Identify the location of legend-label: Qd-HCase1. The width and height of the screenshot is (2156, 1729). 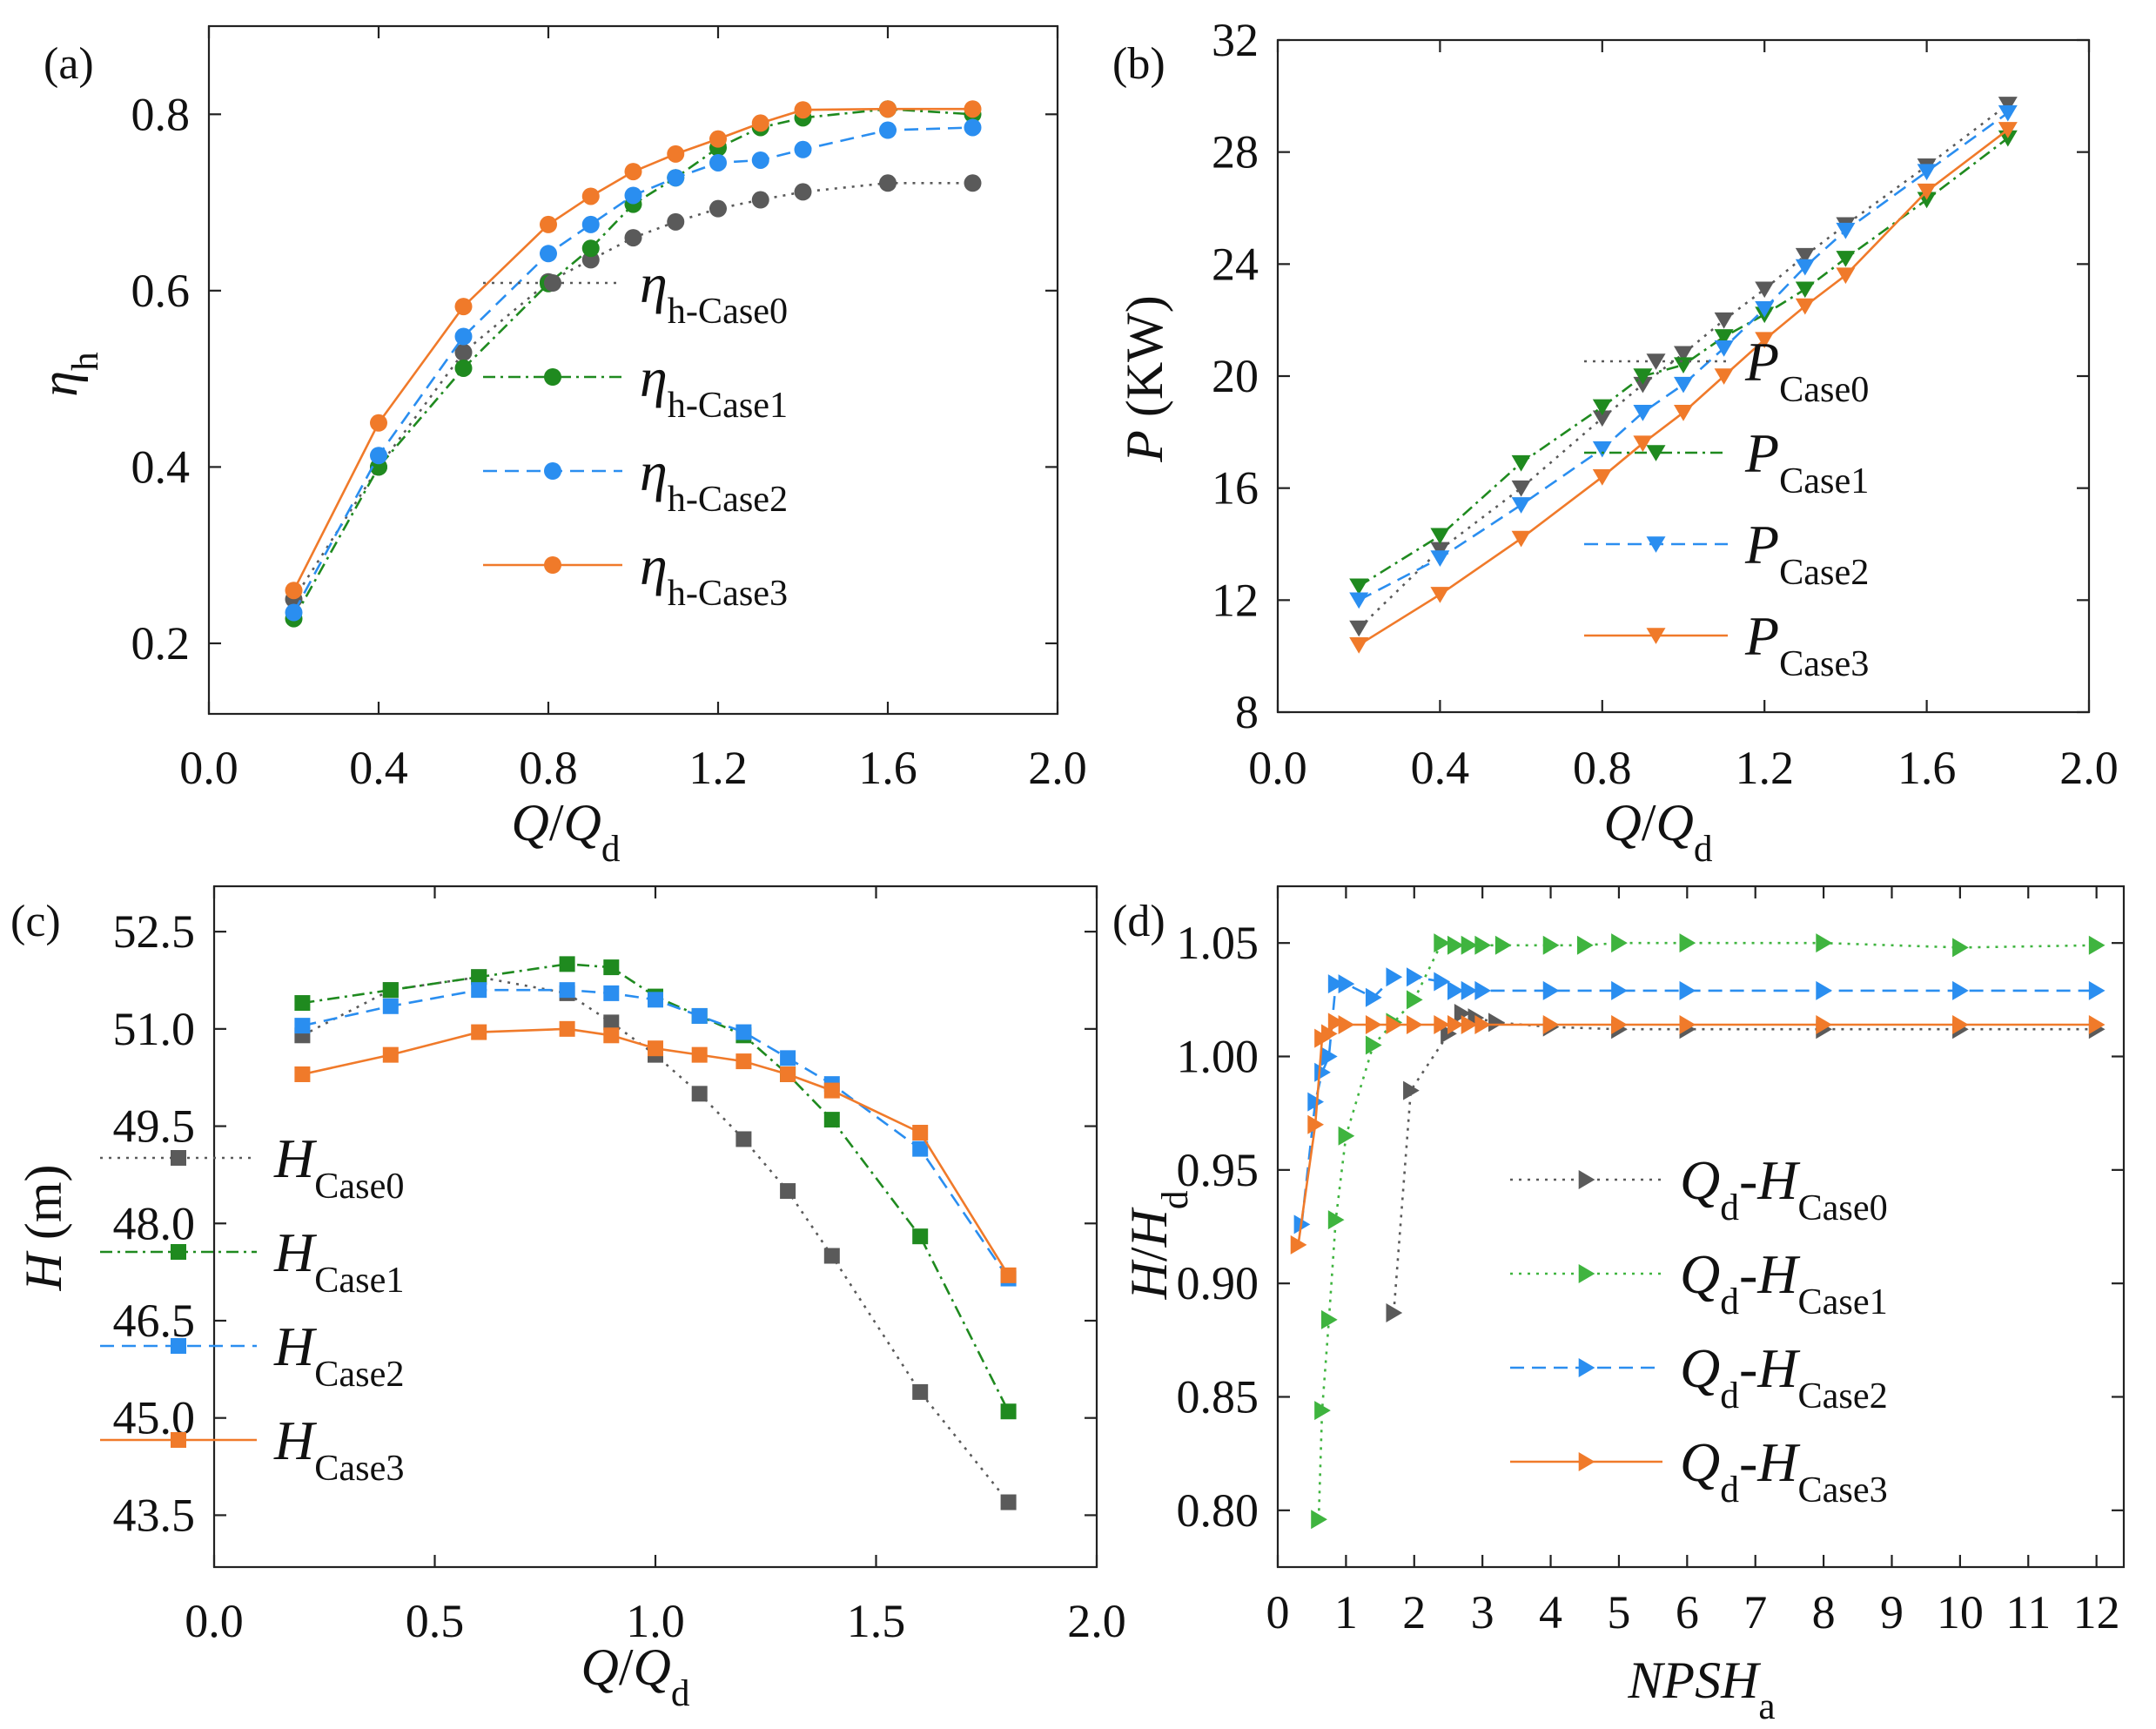
(1784, 1282).